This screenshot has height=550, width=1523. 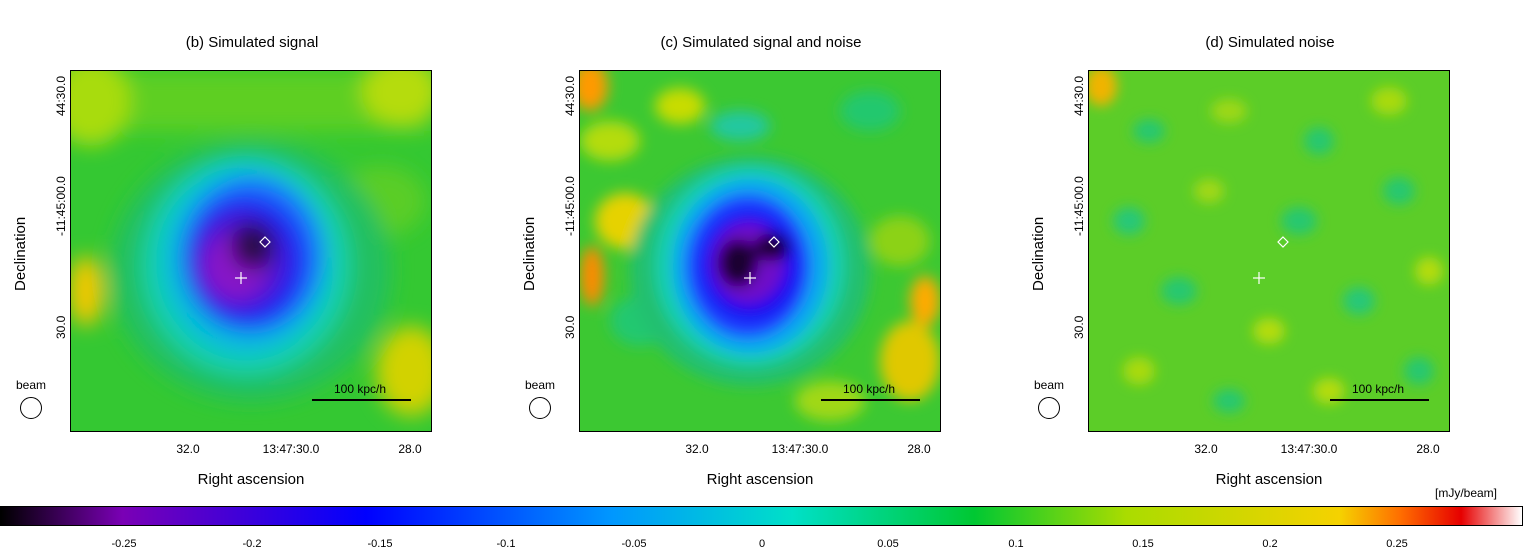 What do you see at coordinates (252, 42) in the screenshot?
I see `panel-title: (b) Simulated signal` at bounding box center [252, 42].